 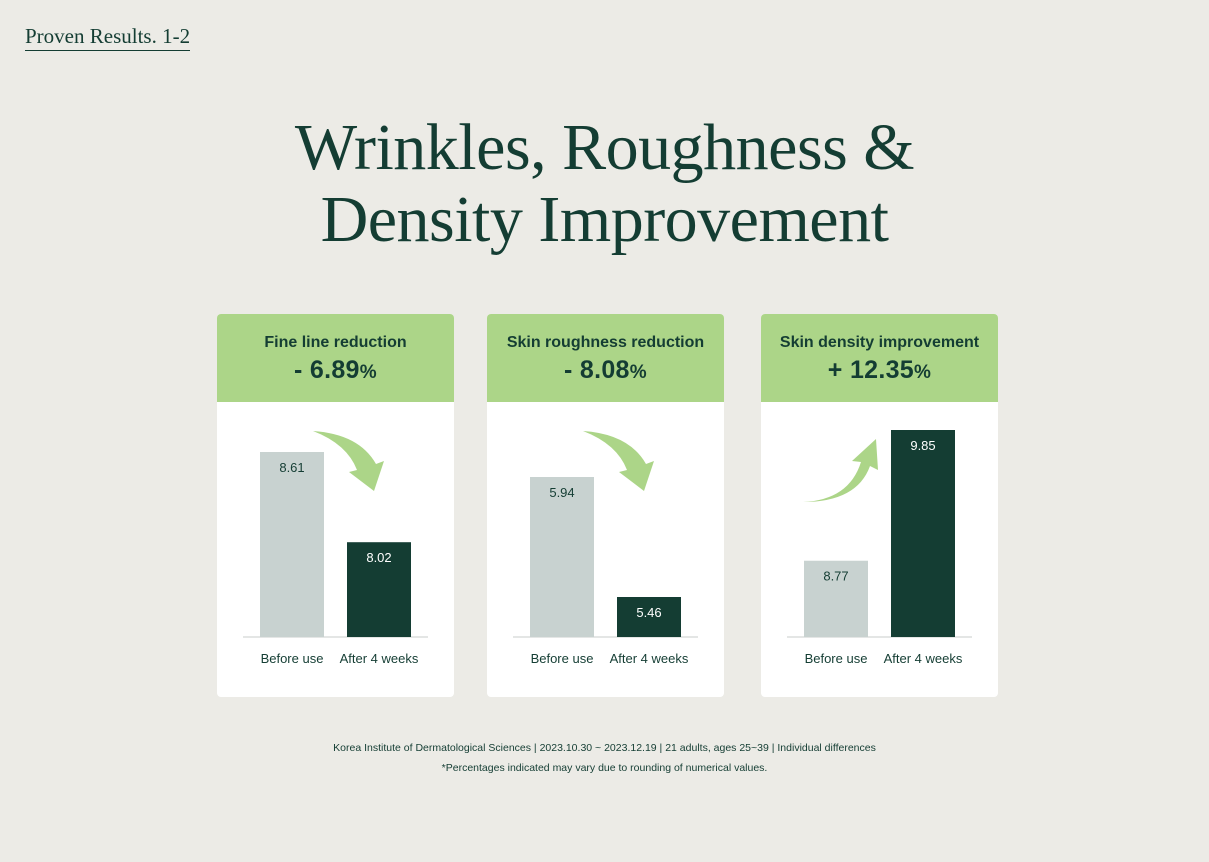 I want to click on page-title-line-1: Wrinkles, Roughness &, so click(x=604, y=147).